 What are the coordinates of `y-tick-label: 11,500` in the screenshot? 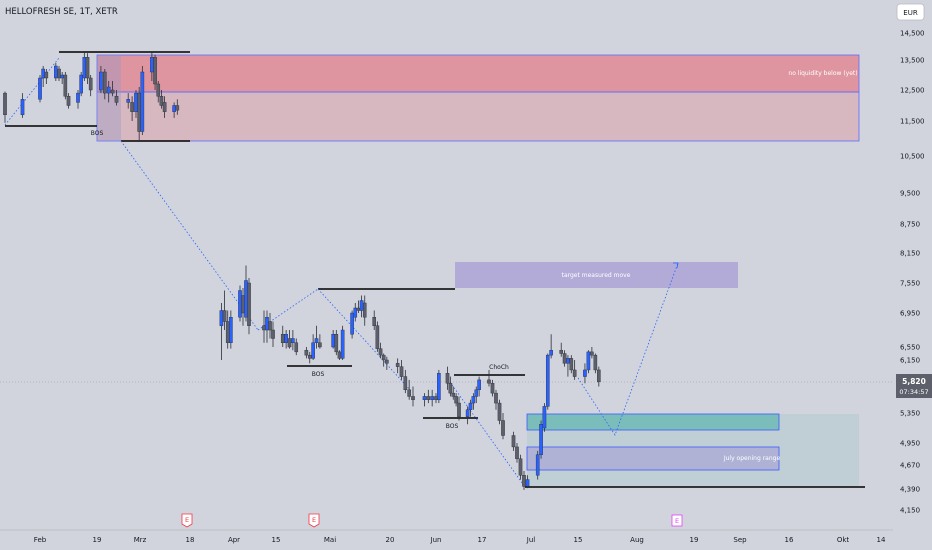 It's located at (912, 122).